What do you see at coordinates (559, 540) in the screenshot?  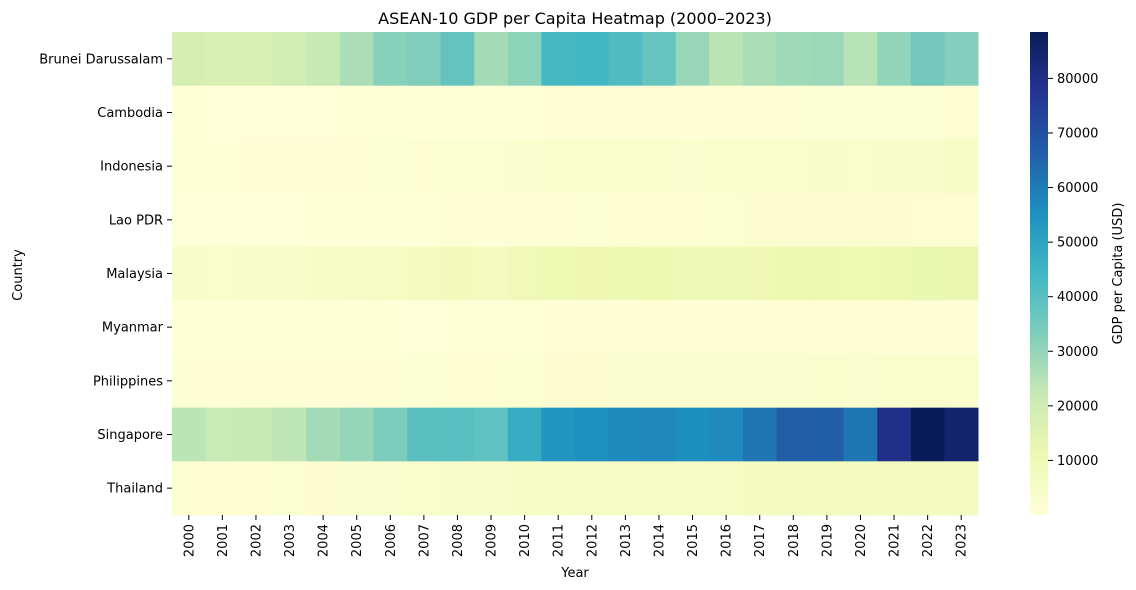 I see `x-tick-label: 2011` at bounding box center [559, 540].